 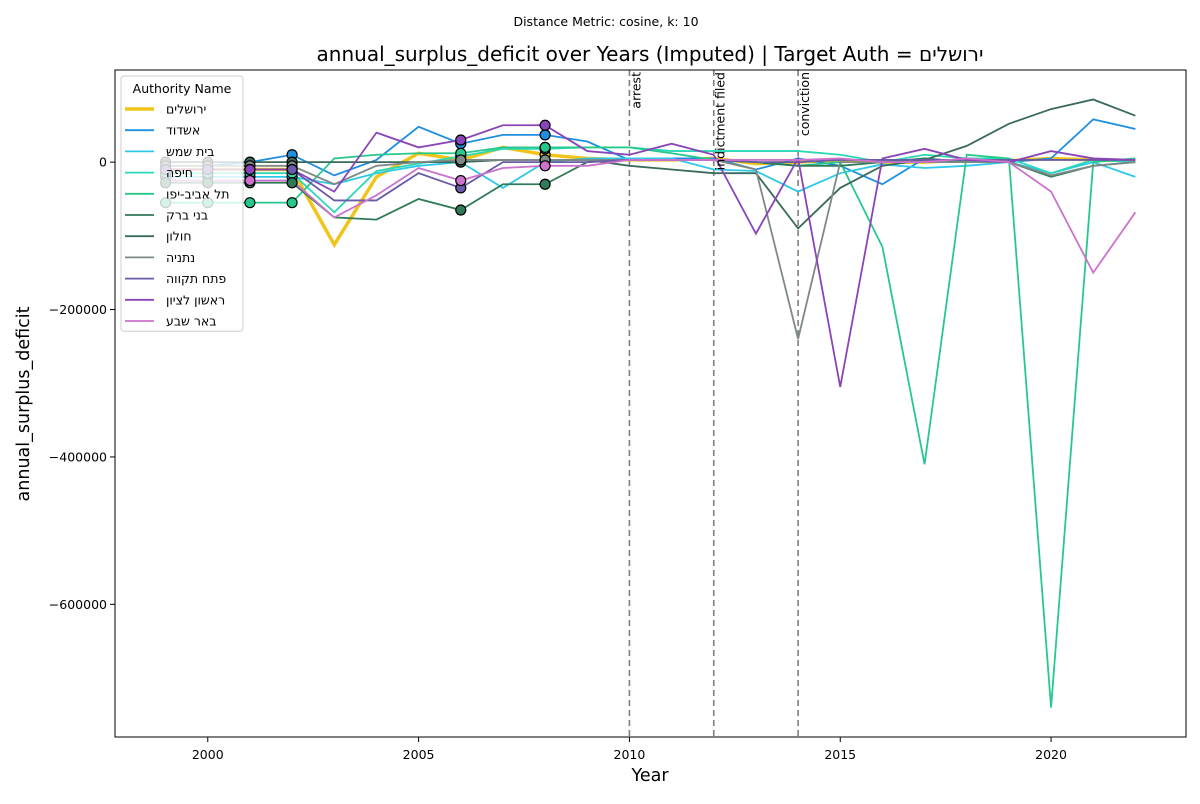 I want to click on x-tick-label-3: 2015, so click(x=840, y=754).